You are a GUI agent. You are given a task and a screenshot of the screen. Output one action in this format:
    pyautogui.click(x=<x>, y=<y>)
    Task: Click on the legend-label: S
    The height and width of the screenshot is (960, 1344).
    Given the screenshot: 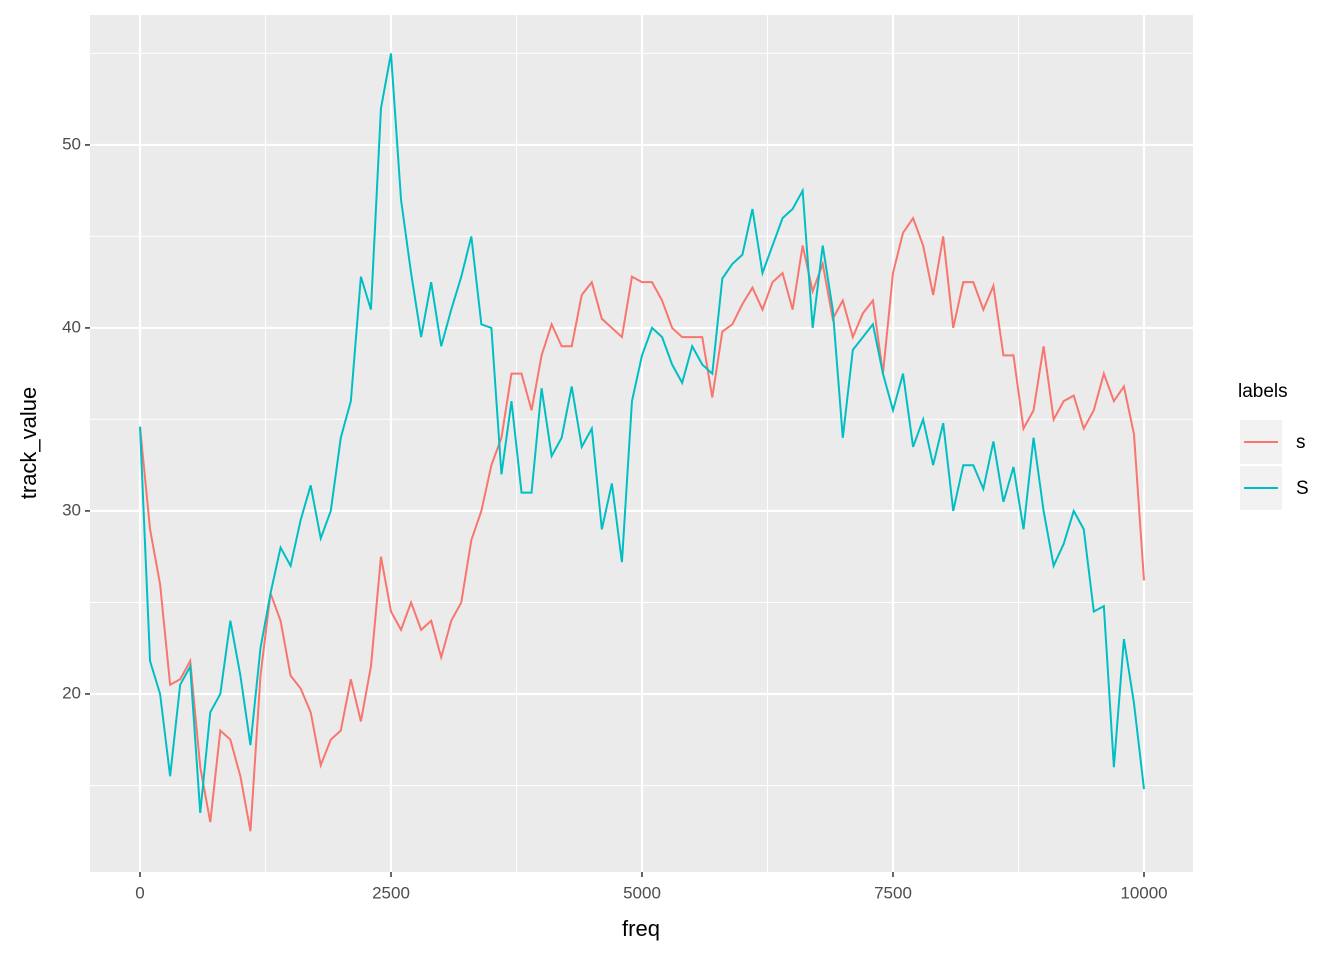 What is the action you would take?
    pyautogui.click(x=1302, y=488)
    